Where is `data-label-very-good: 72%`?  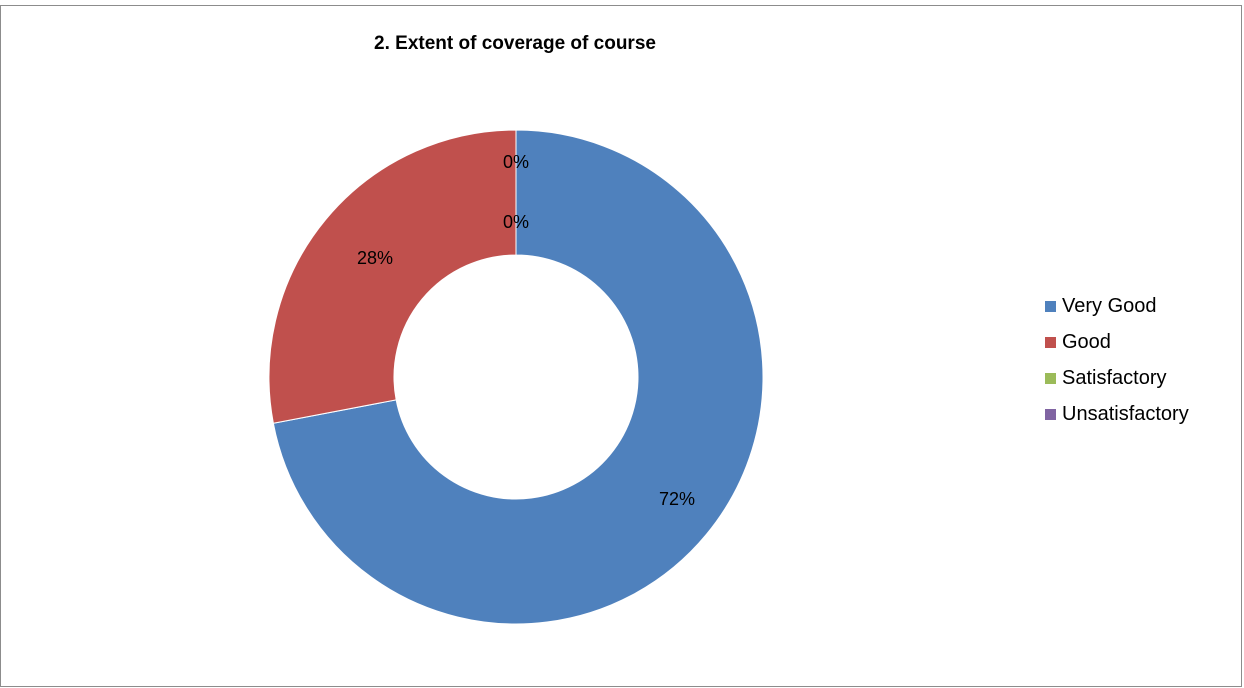 data-label-very-good: 72% is located at coordinates (677, 499).